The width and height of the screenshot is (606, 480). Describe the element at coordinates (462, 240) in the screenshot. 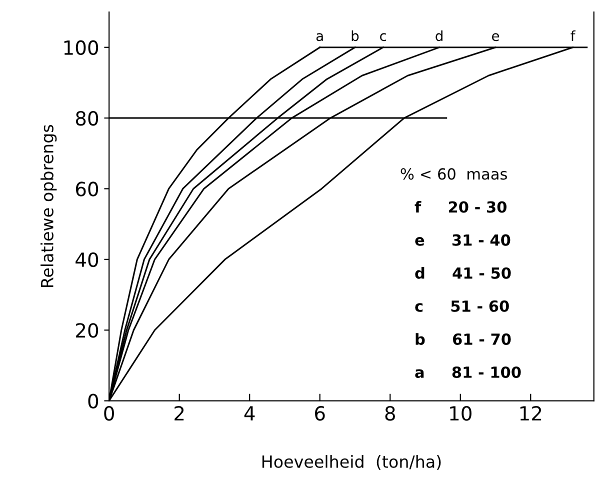

I see `annotation: e 31 - 40` at that location.